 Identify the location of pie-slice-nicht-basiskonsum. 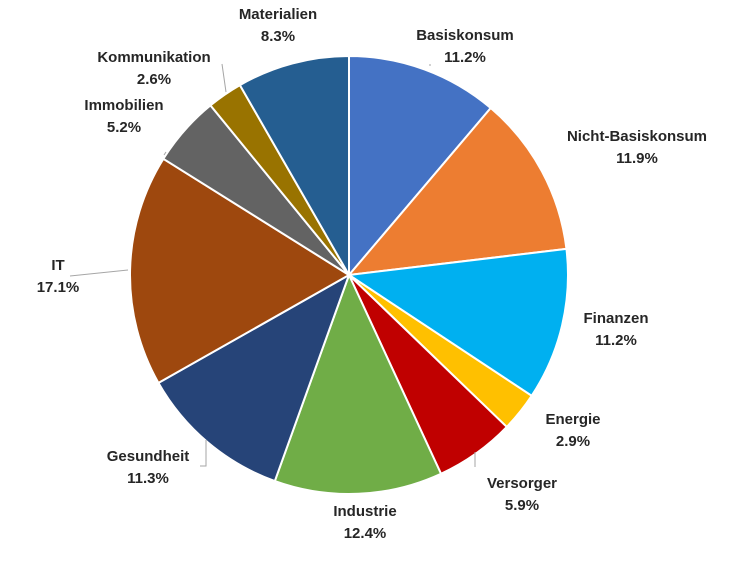
(457, 191).